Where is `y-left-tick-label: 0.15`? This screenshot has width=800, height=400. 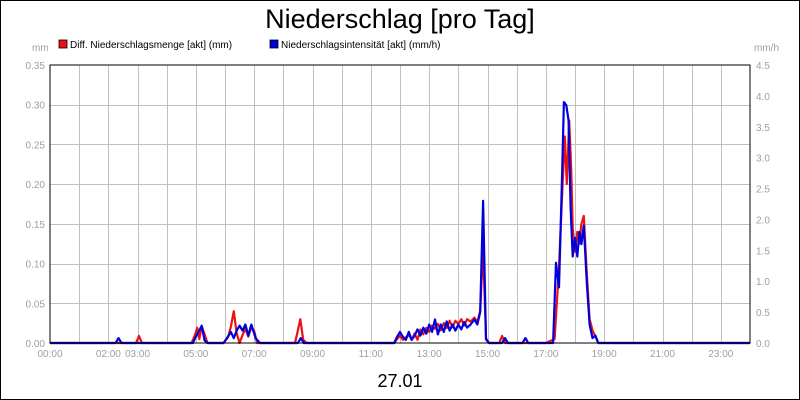
y-left-tick-label: 0.15 is located at coordinates (36, 225).